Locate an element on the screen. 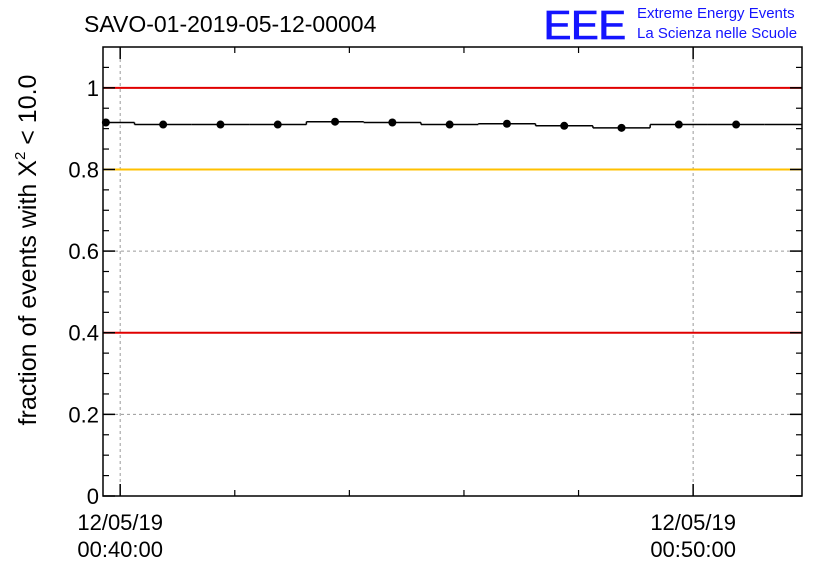  y-tick-label: 0.8 is located at coordinates (83, 169).